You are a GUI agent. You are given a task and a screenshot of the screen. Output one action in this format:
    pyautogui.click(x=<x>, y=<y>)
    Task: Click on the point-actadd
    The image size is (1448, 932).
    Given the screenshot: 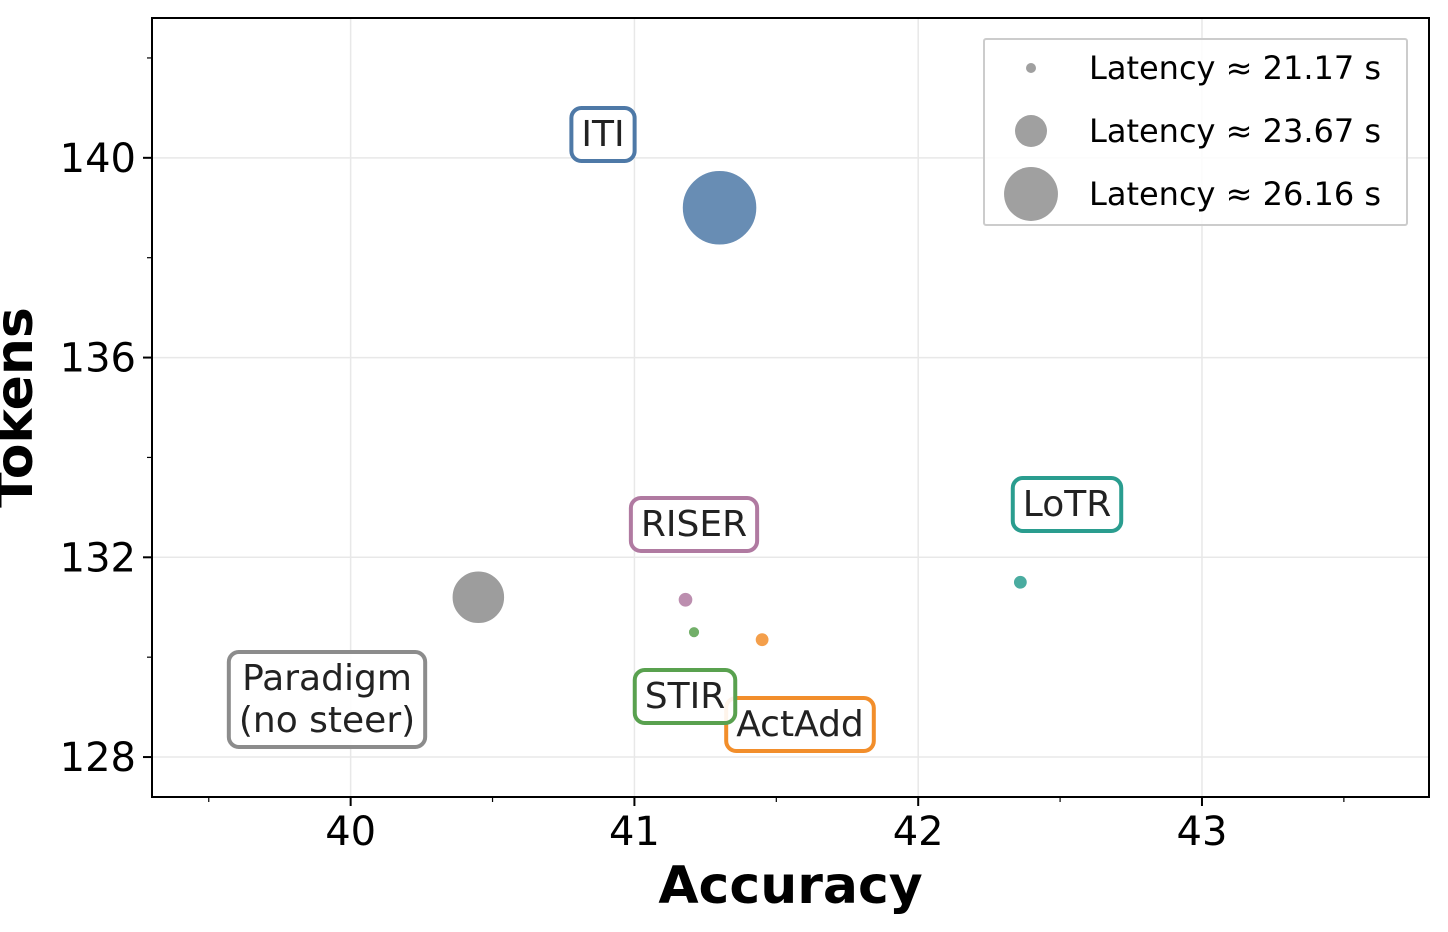 What is the action you would take?
    pyautogui.click(x=762, y=640)
    